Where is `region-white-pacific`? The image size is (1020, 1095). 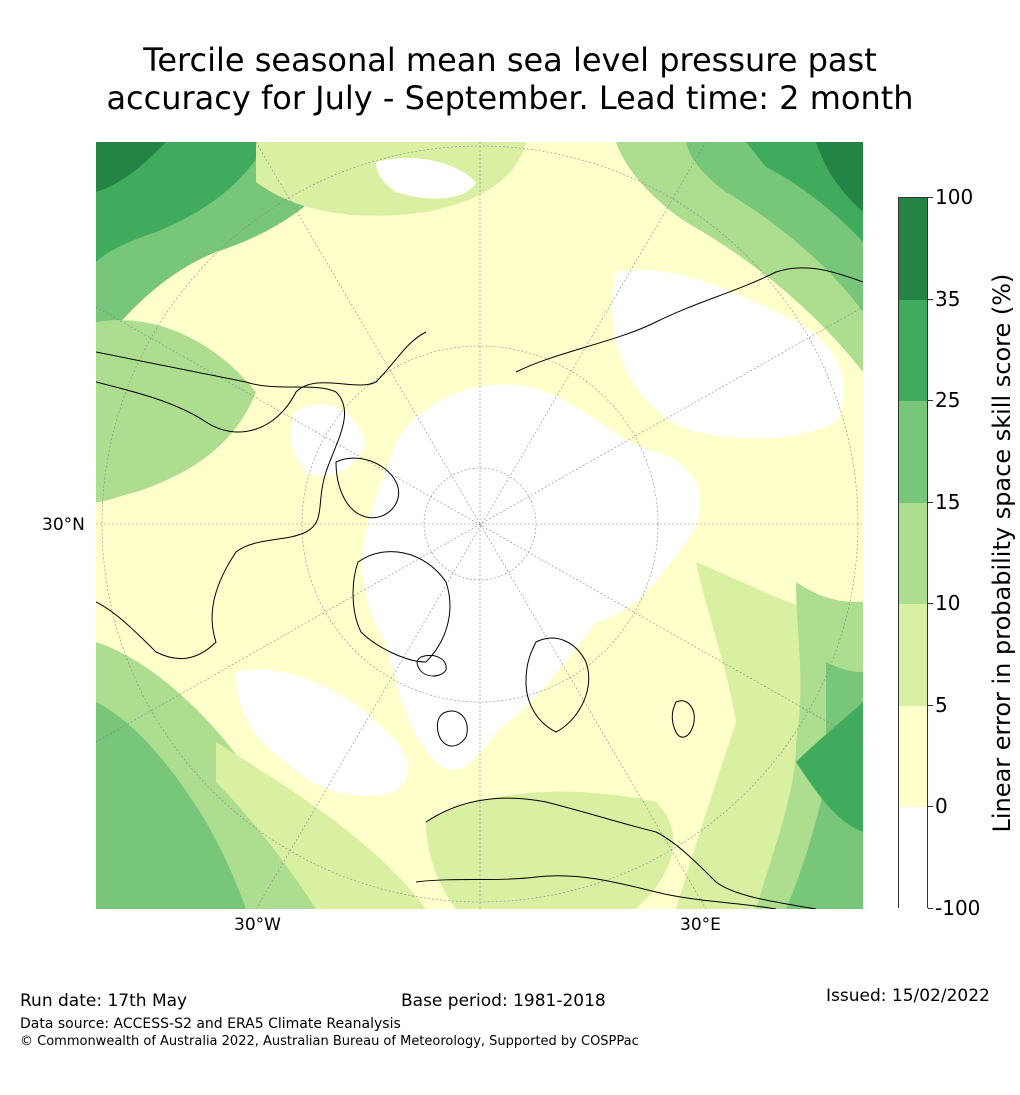
region-white-pacific is located at coordinates (426, 178).